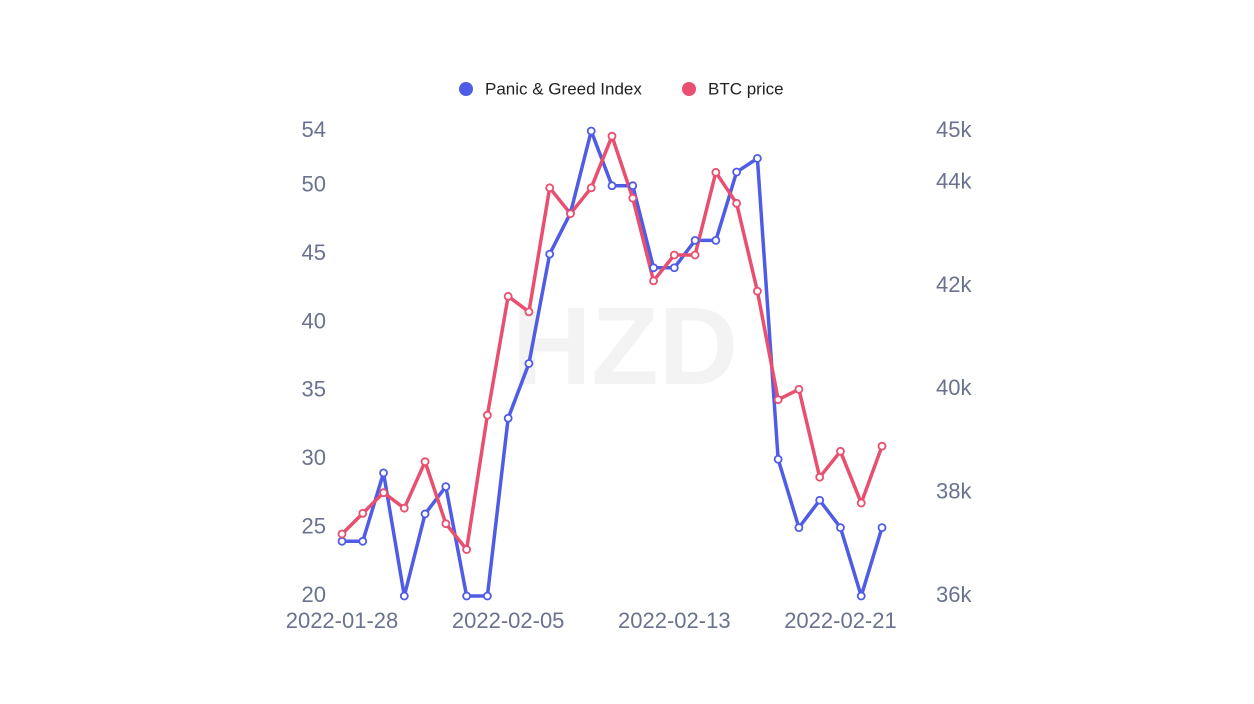  I want to click on legend-label: Panic & Greed Index, so click(563, 88).